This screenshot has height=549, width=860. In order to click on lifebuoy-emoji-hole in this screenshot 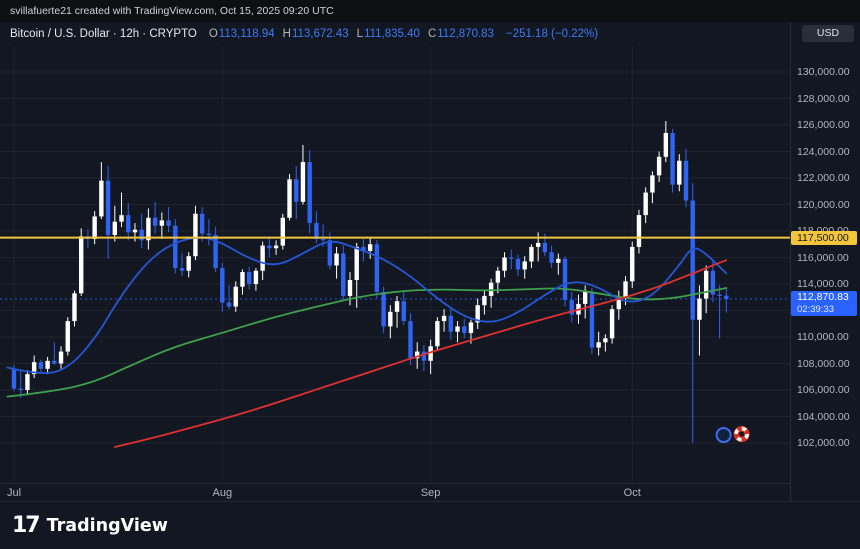, I will do `click(742, 434)`.